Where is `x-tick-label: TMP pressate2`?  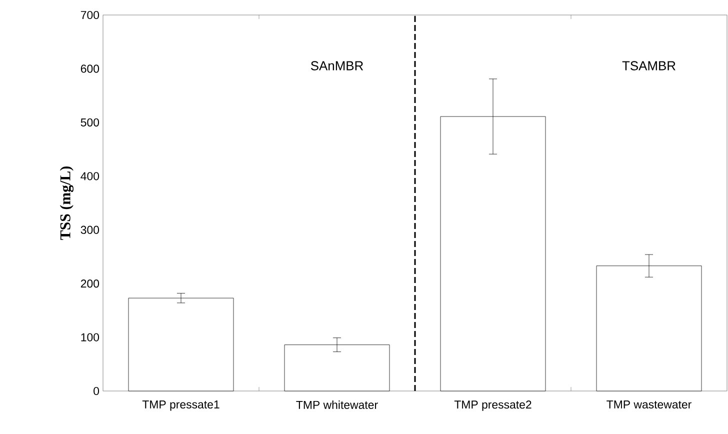
x-tick-label: TMP pressate2 is located at coordinates (493, 405).